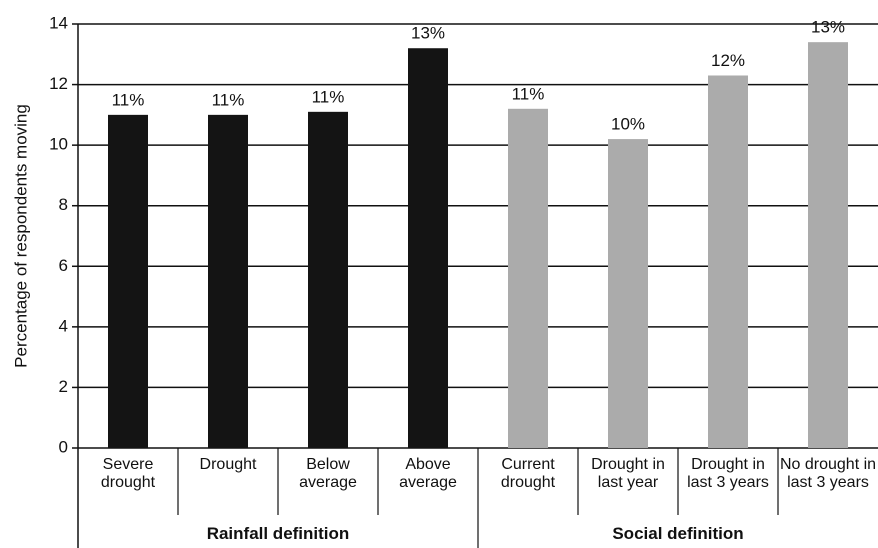  What do you see at coordinates (328, 473) in the screenshot?
I see `x-tick-label: Below average` at bounding box center [328, 473].